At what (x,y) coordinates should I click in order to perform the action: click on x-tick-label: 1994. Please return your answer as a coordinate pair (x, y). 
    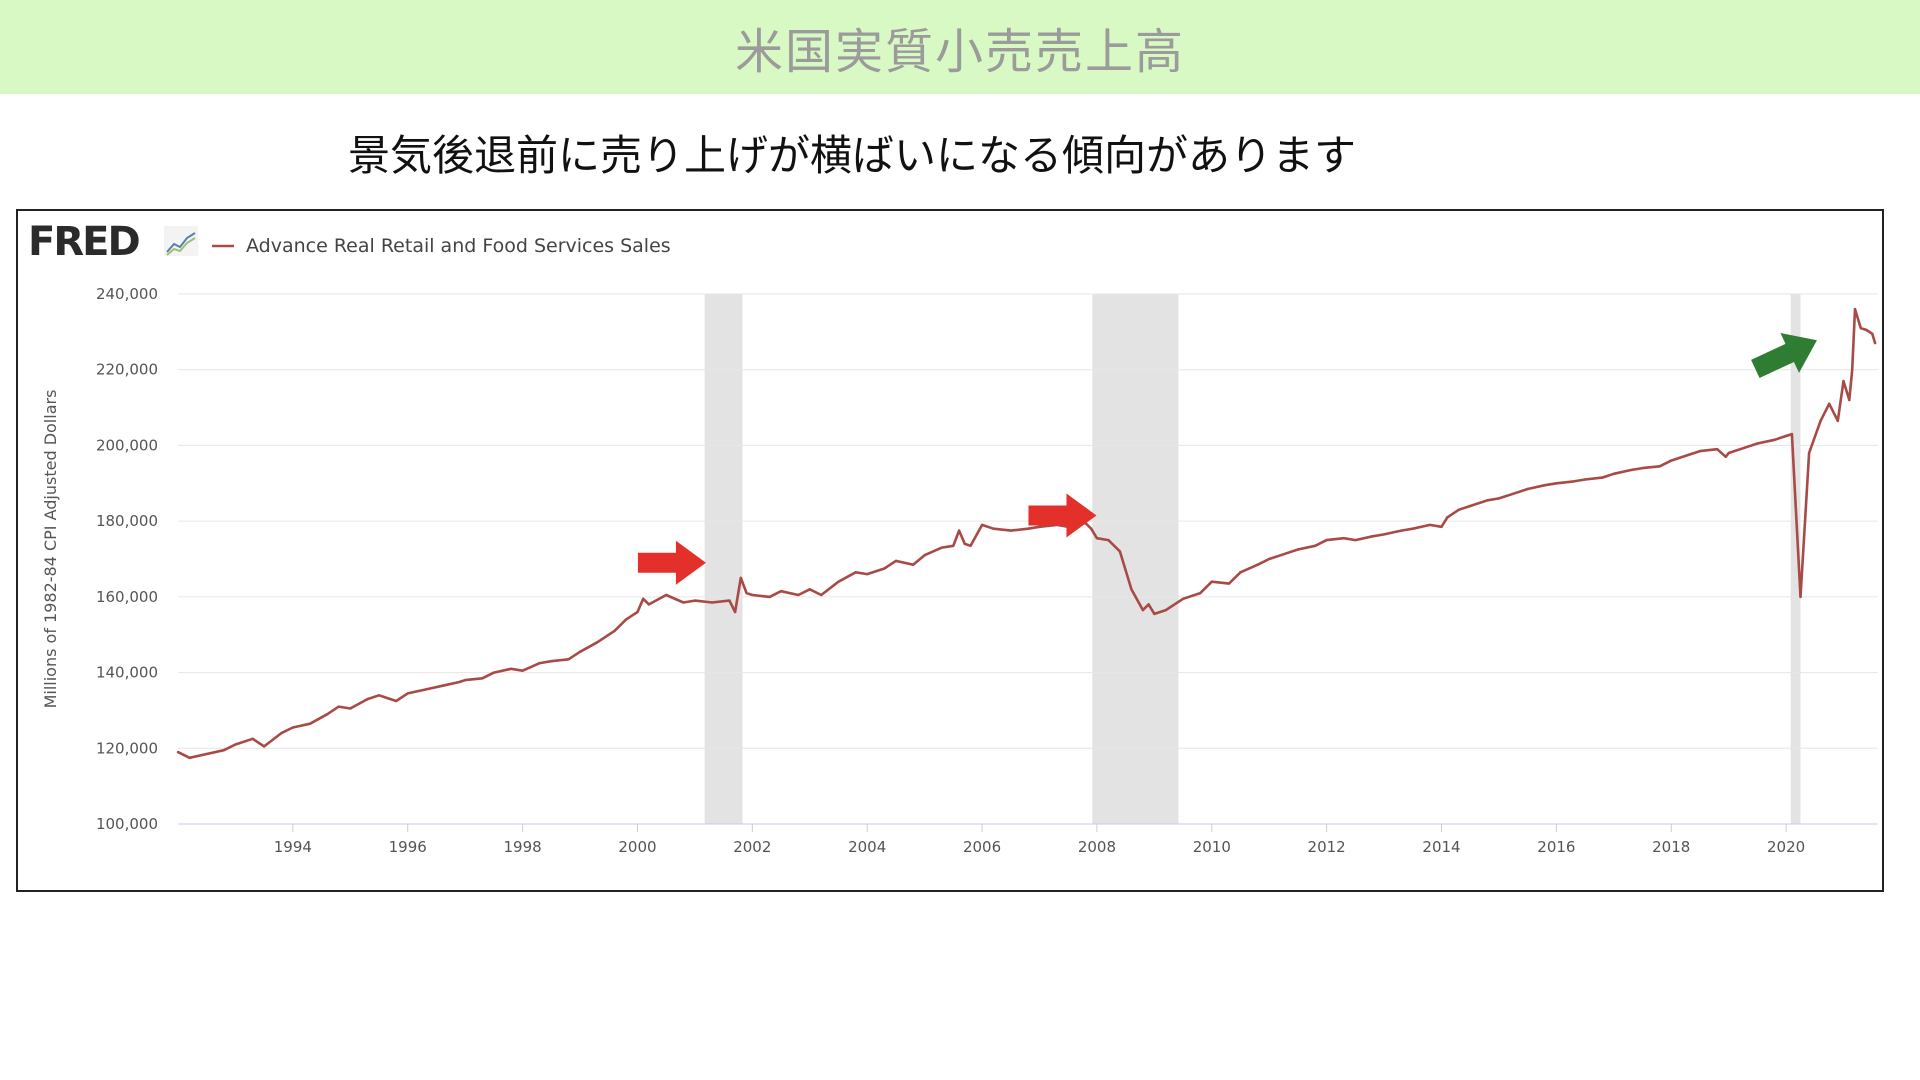
    Looking at the image, I should click on (293, 847).